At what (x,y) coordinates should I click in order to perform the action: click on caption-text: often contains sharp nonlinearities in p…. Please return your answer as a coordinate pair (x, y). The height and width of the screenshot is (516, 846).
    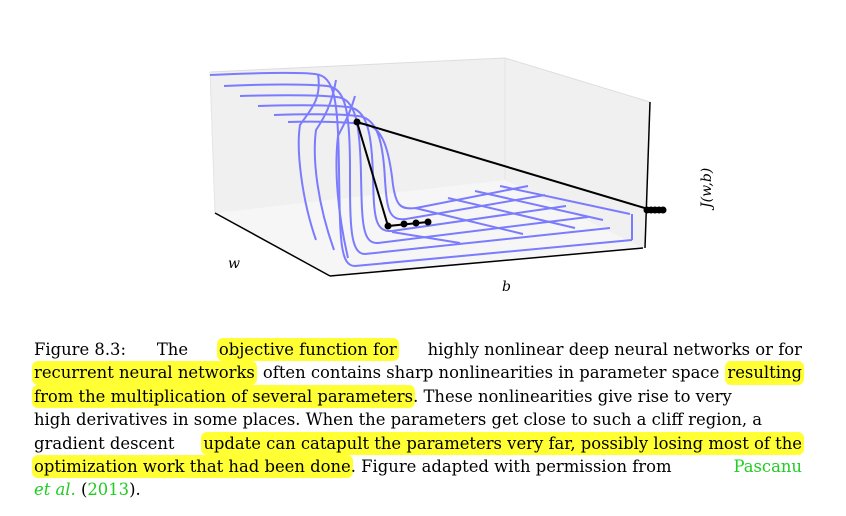
    Looking at the image, I should click on (491, 373).